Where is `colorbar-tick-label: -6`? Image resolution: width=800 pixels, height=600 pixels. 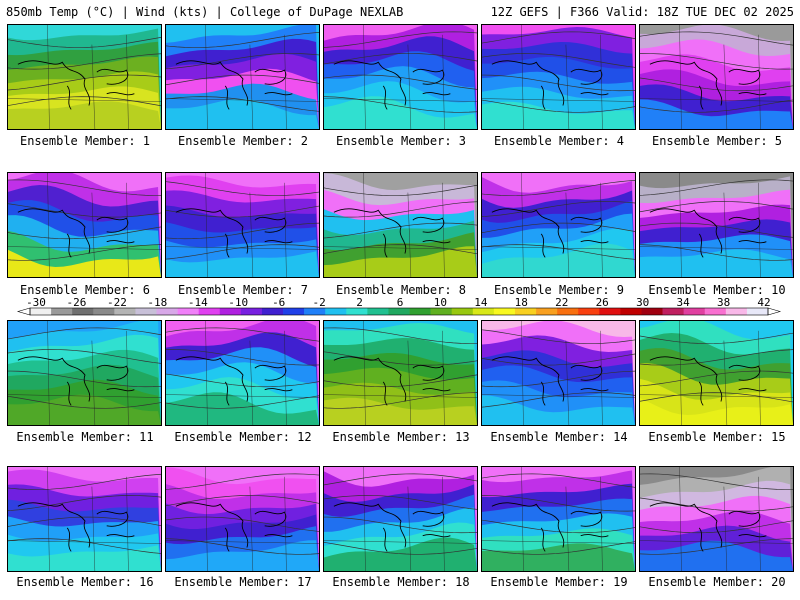 colorbar-tick-label: -6 is located at coordinates (278, 302).